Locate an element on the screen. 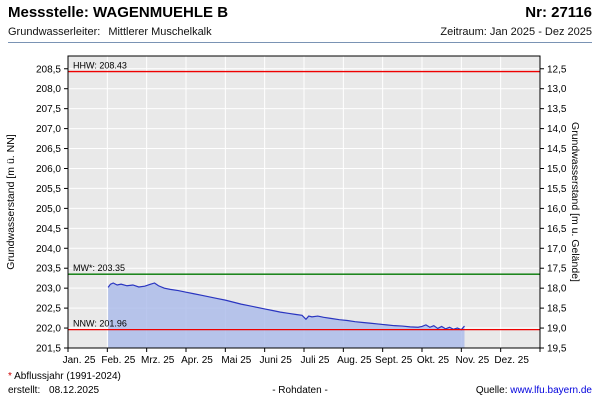 The width and height of the screenshot is (600, 400). source-label: Quelle: is located at coordinates (491, 390).